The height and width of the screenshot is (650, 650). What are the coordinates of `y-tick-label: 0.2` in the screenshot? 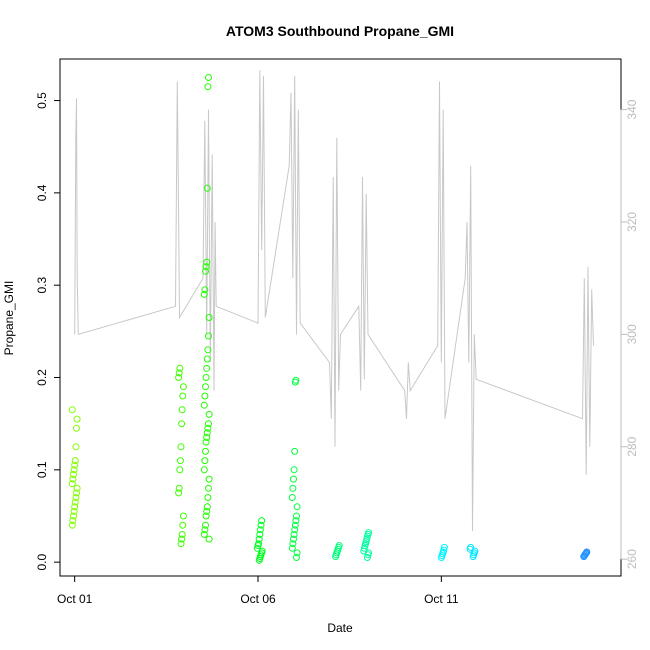 It's located at (42, 377).